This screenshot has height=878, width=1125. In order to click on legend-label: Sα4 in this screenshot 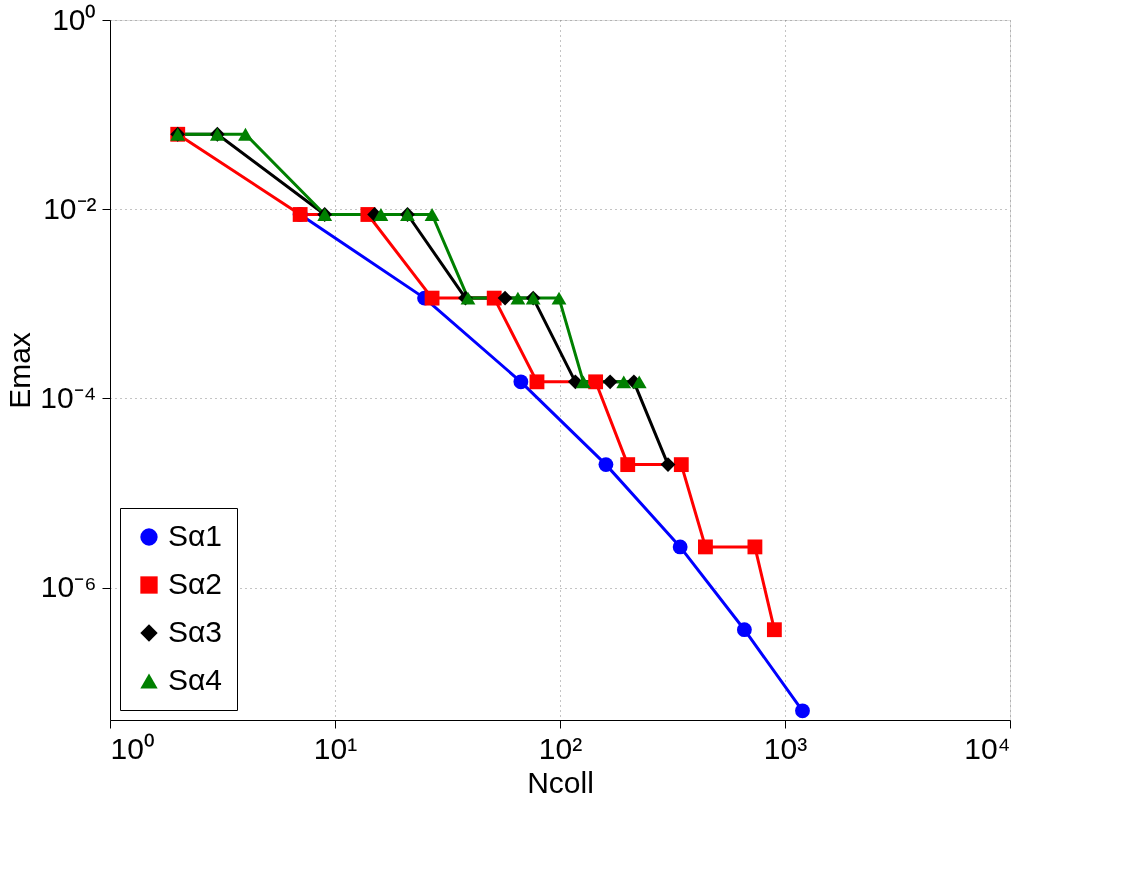, I will do `click(195, 679)`.